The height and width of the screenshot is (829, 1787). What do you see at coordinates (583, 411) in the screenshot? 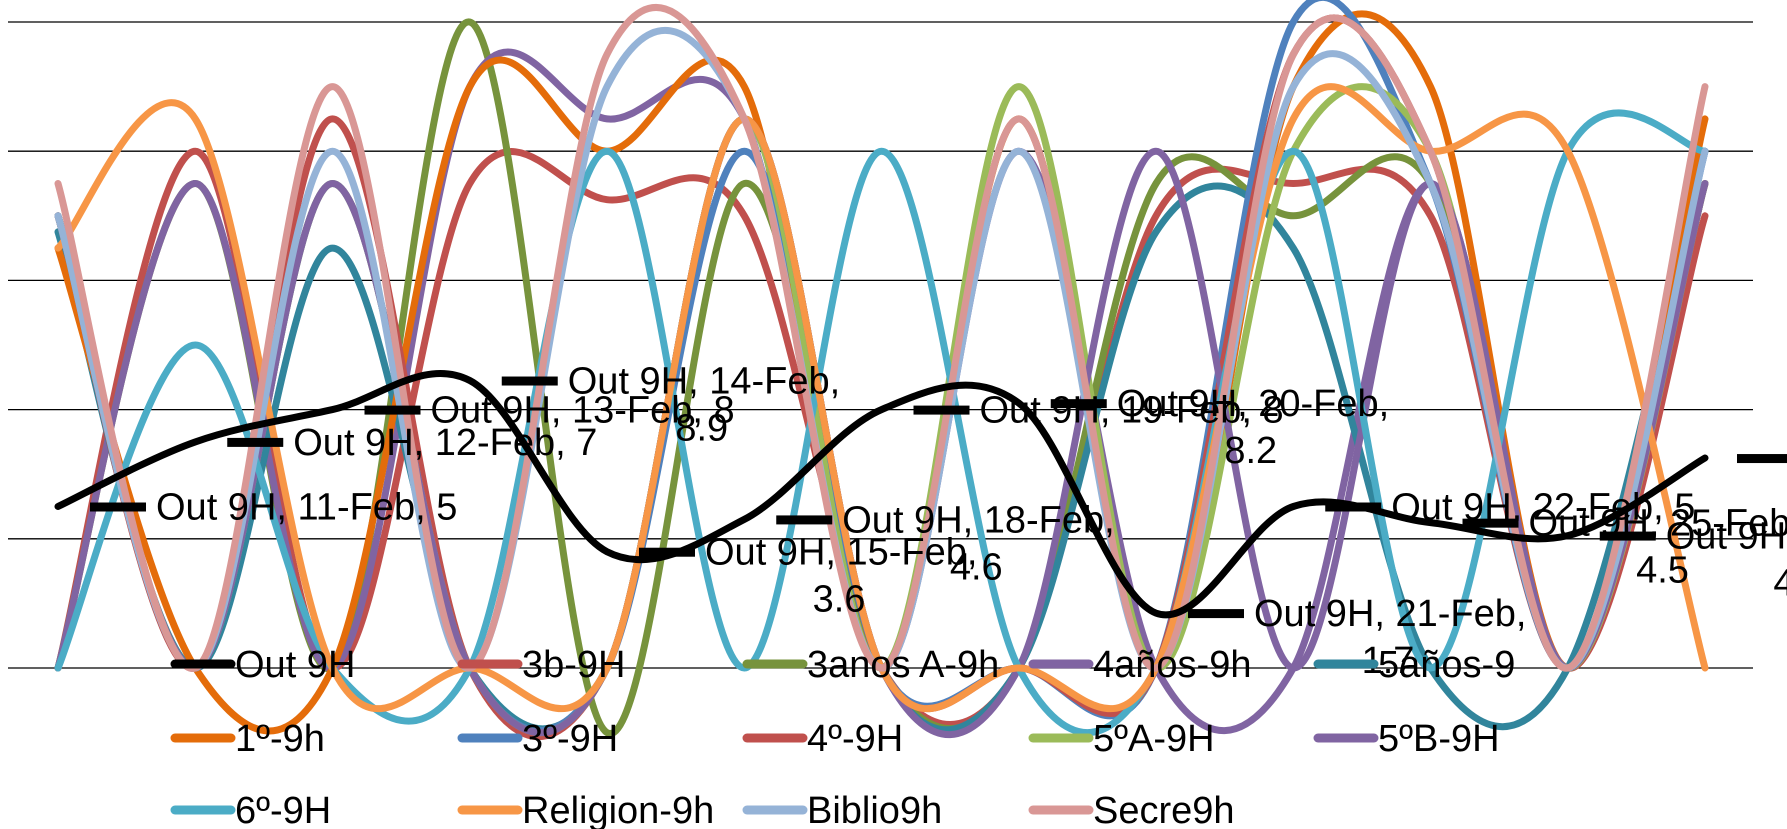
I see `data-label: Out 9H, 13-Feb, 8` at bounding box center [583, 411].